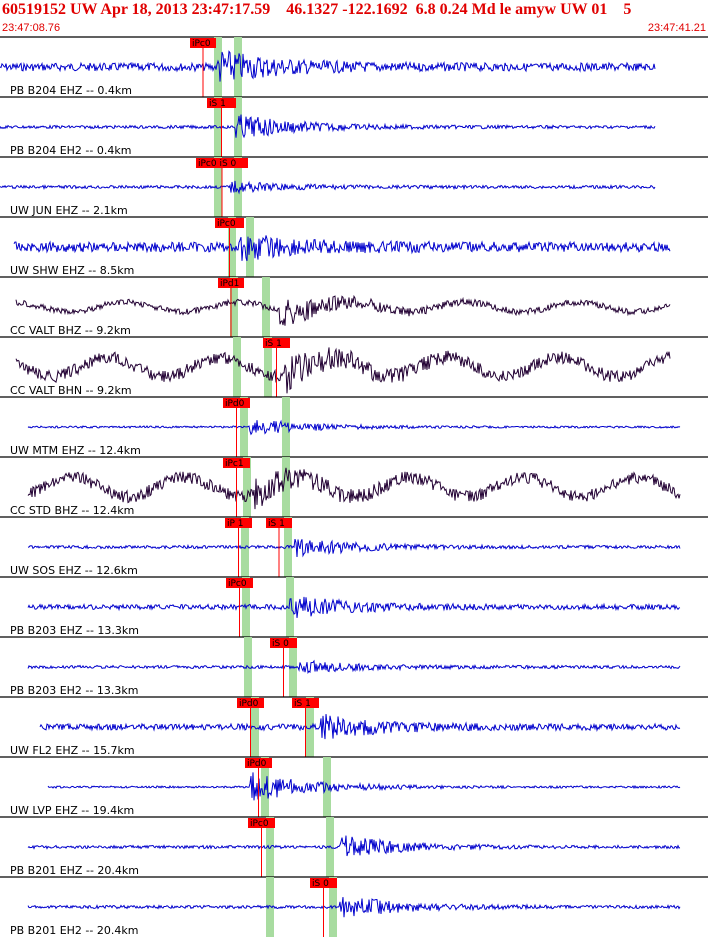 This screenshot has width=708, height=938. Describe the element at coordinates (72, 810) in the screenshot. I see `station-label: UW LVP EHZ -- 19.4km` at that location.